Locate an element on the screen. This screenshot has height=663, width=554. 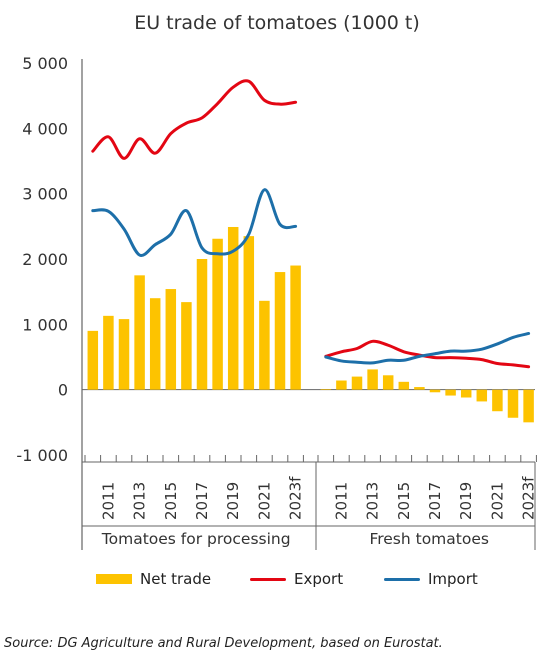
legend-swatch-net-trade is located at coordinates (114, 579).